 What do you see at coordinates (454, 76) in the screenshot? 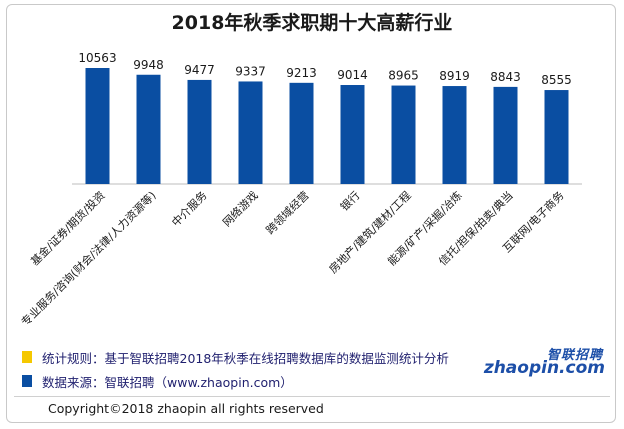
I see `bar-value-label-7: 8919` at bounding box center [454, 76].